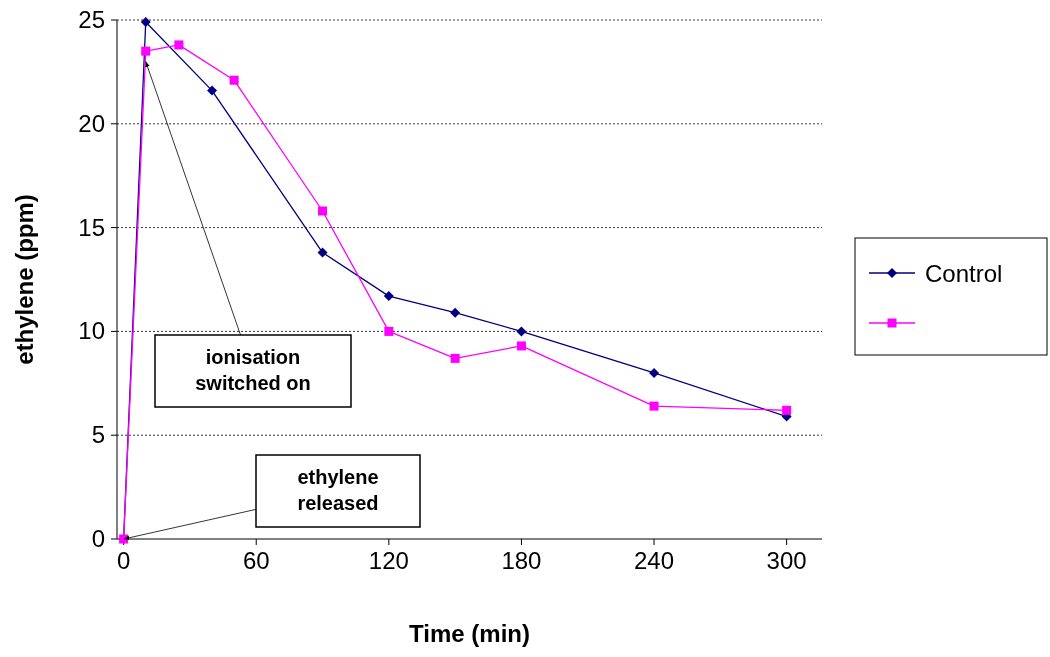 This screenshot has height=657, width=1050. Describe the element at coordinates (654, 560) in the screenshot. I see `x-tick-label: 240` at that location.